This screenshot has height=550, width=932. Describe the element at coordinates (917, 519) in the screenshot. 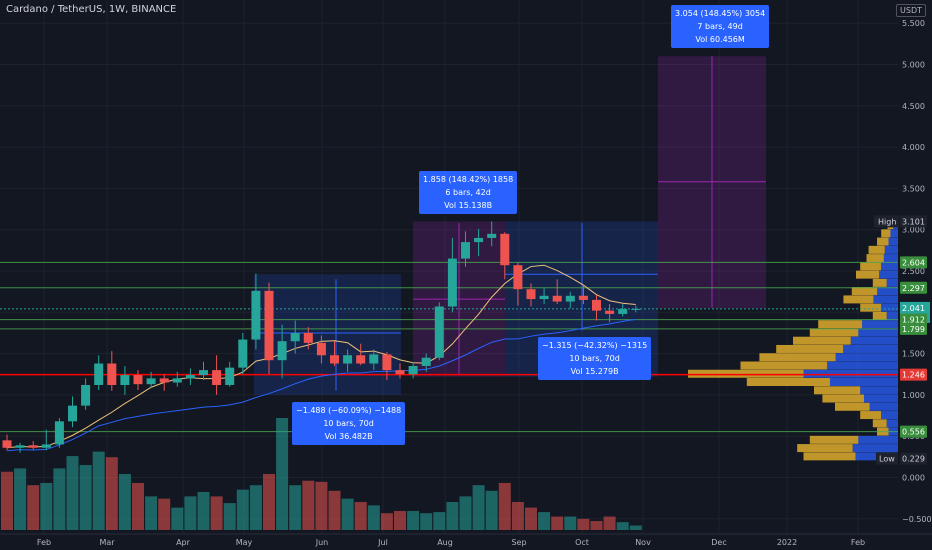

I see `price-tick-label: −0.500` at that location.